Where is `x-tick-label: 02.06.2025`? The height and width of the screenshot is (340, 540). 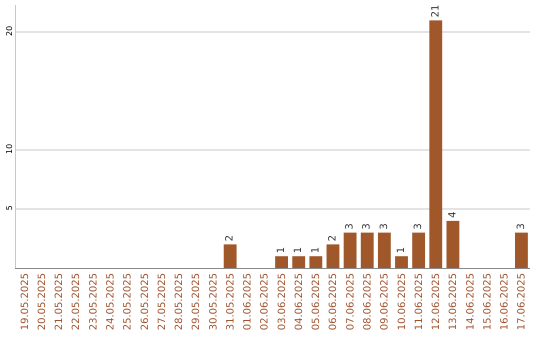
x-tick-label: 02.06.2025 is located at coordinates (265, 301).